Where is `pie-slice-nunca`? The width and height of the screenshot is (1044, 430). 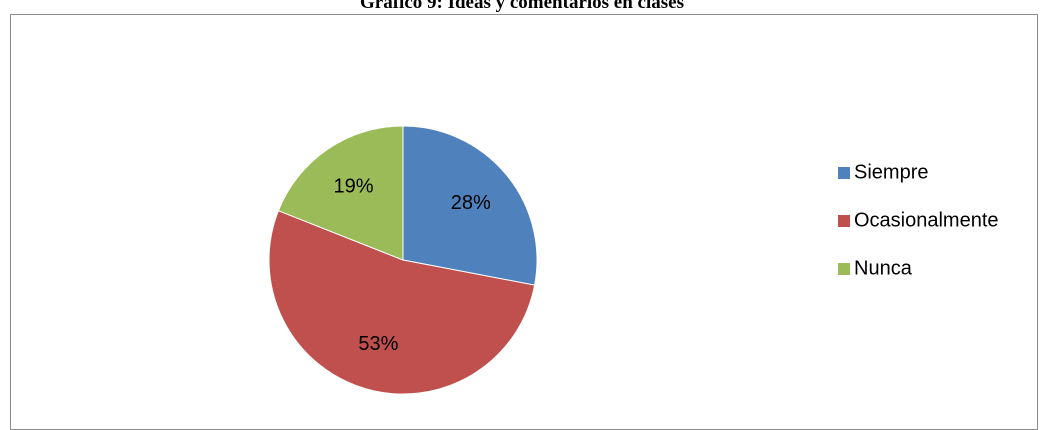 pie-slice-nunca is located at coordinates (340, 193).